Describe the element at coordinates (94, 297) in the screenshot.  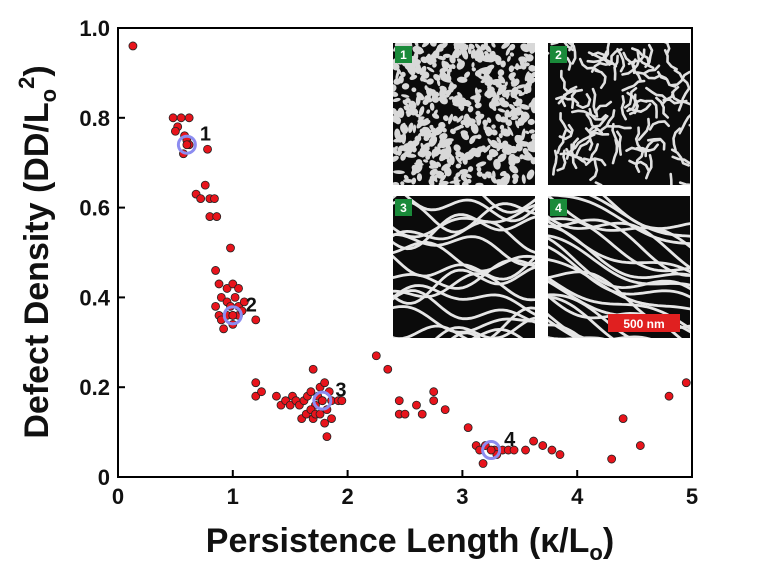
I see `y-tick-label: 0.4` at that location.